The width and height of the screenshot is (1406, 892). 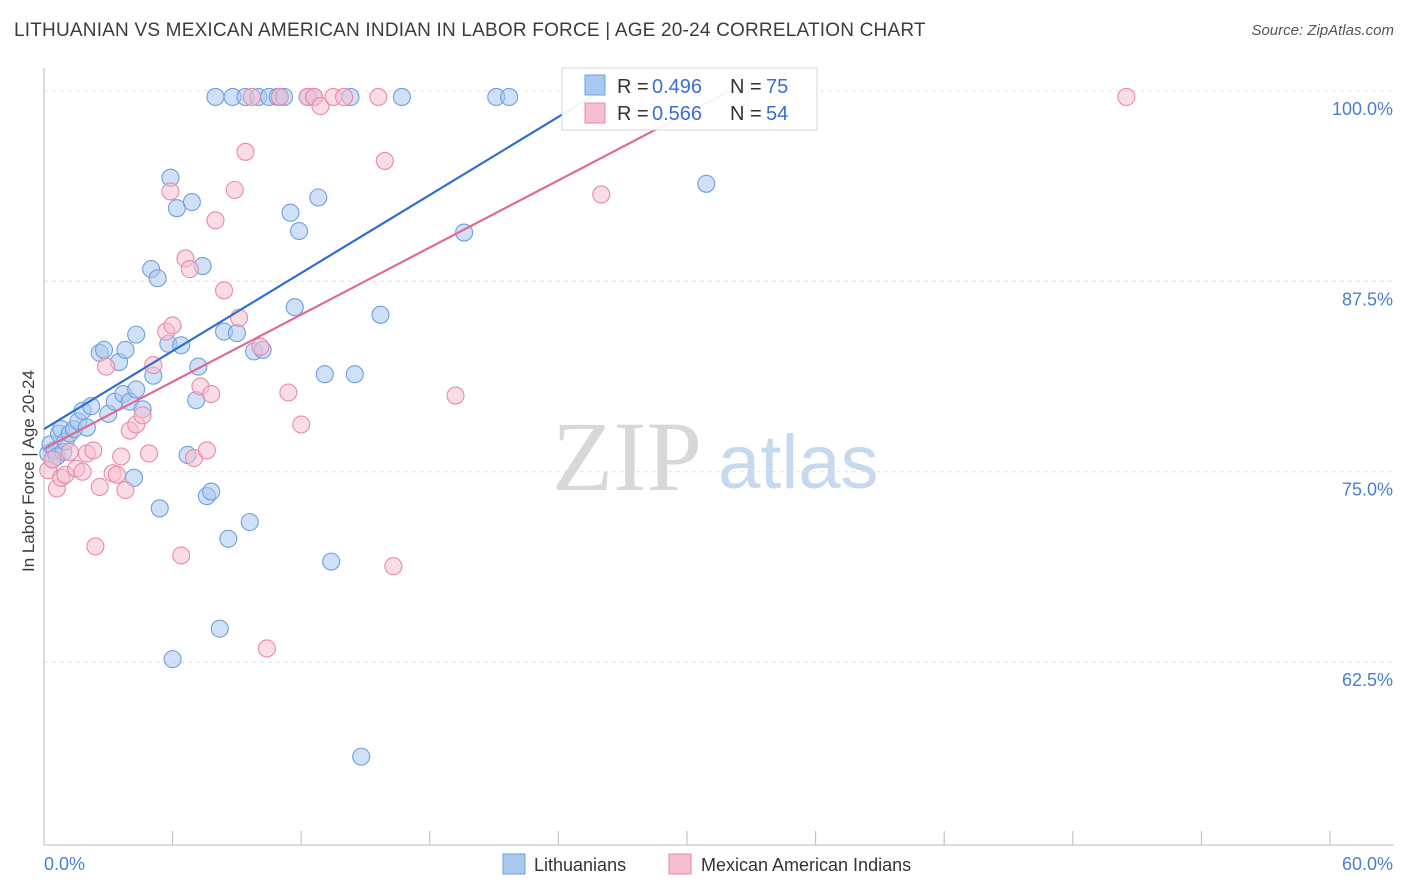 What do you see at coordinates (633, 87) in the screenshot?
I see `stats-r-label-1: R =` at bounding box center [633, 87].